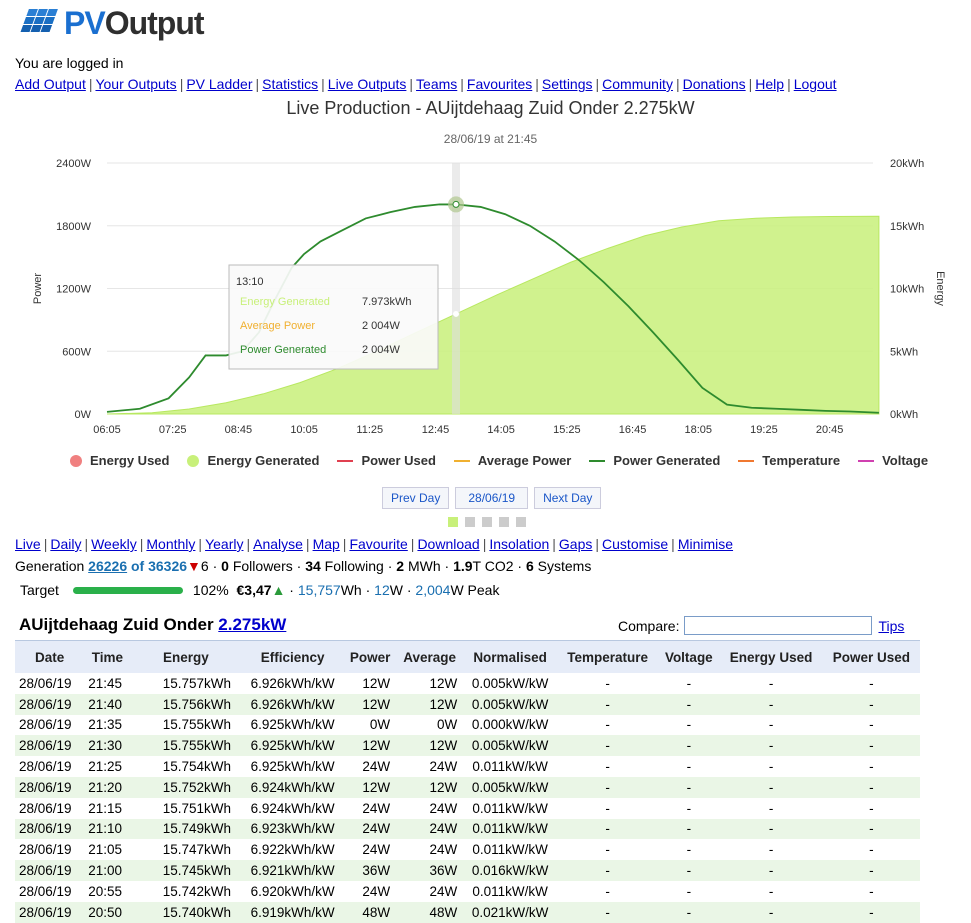  What do you see at coordinates (105, 683) in the screenshot?
I see `table-cell: 21:45` at bounding box center [105, 683].